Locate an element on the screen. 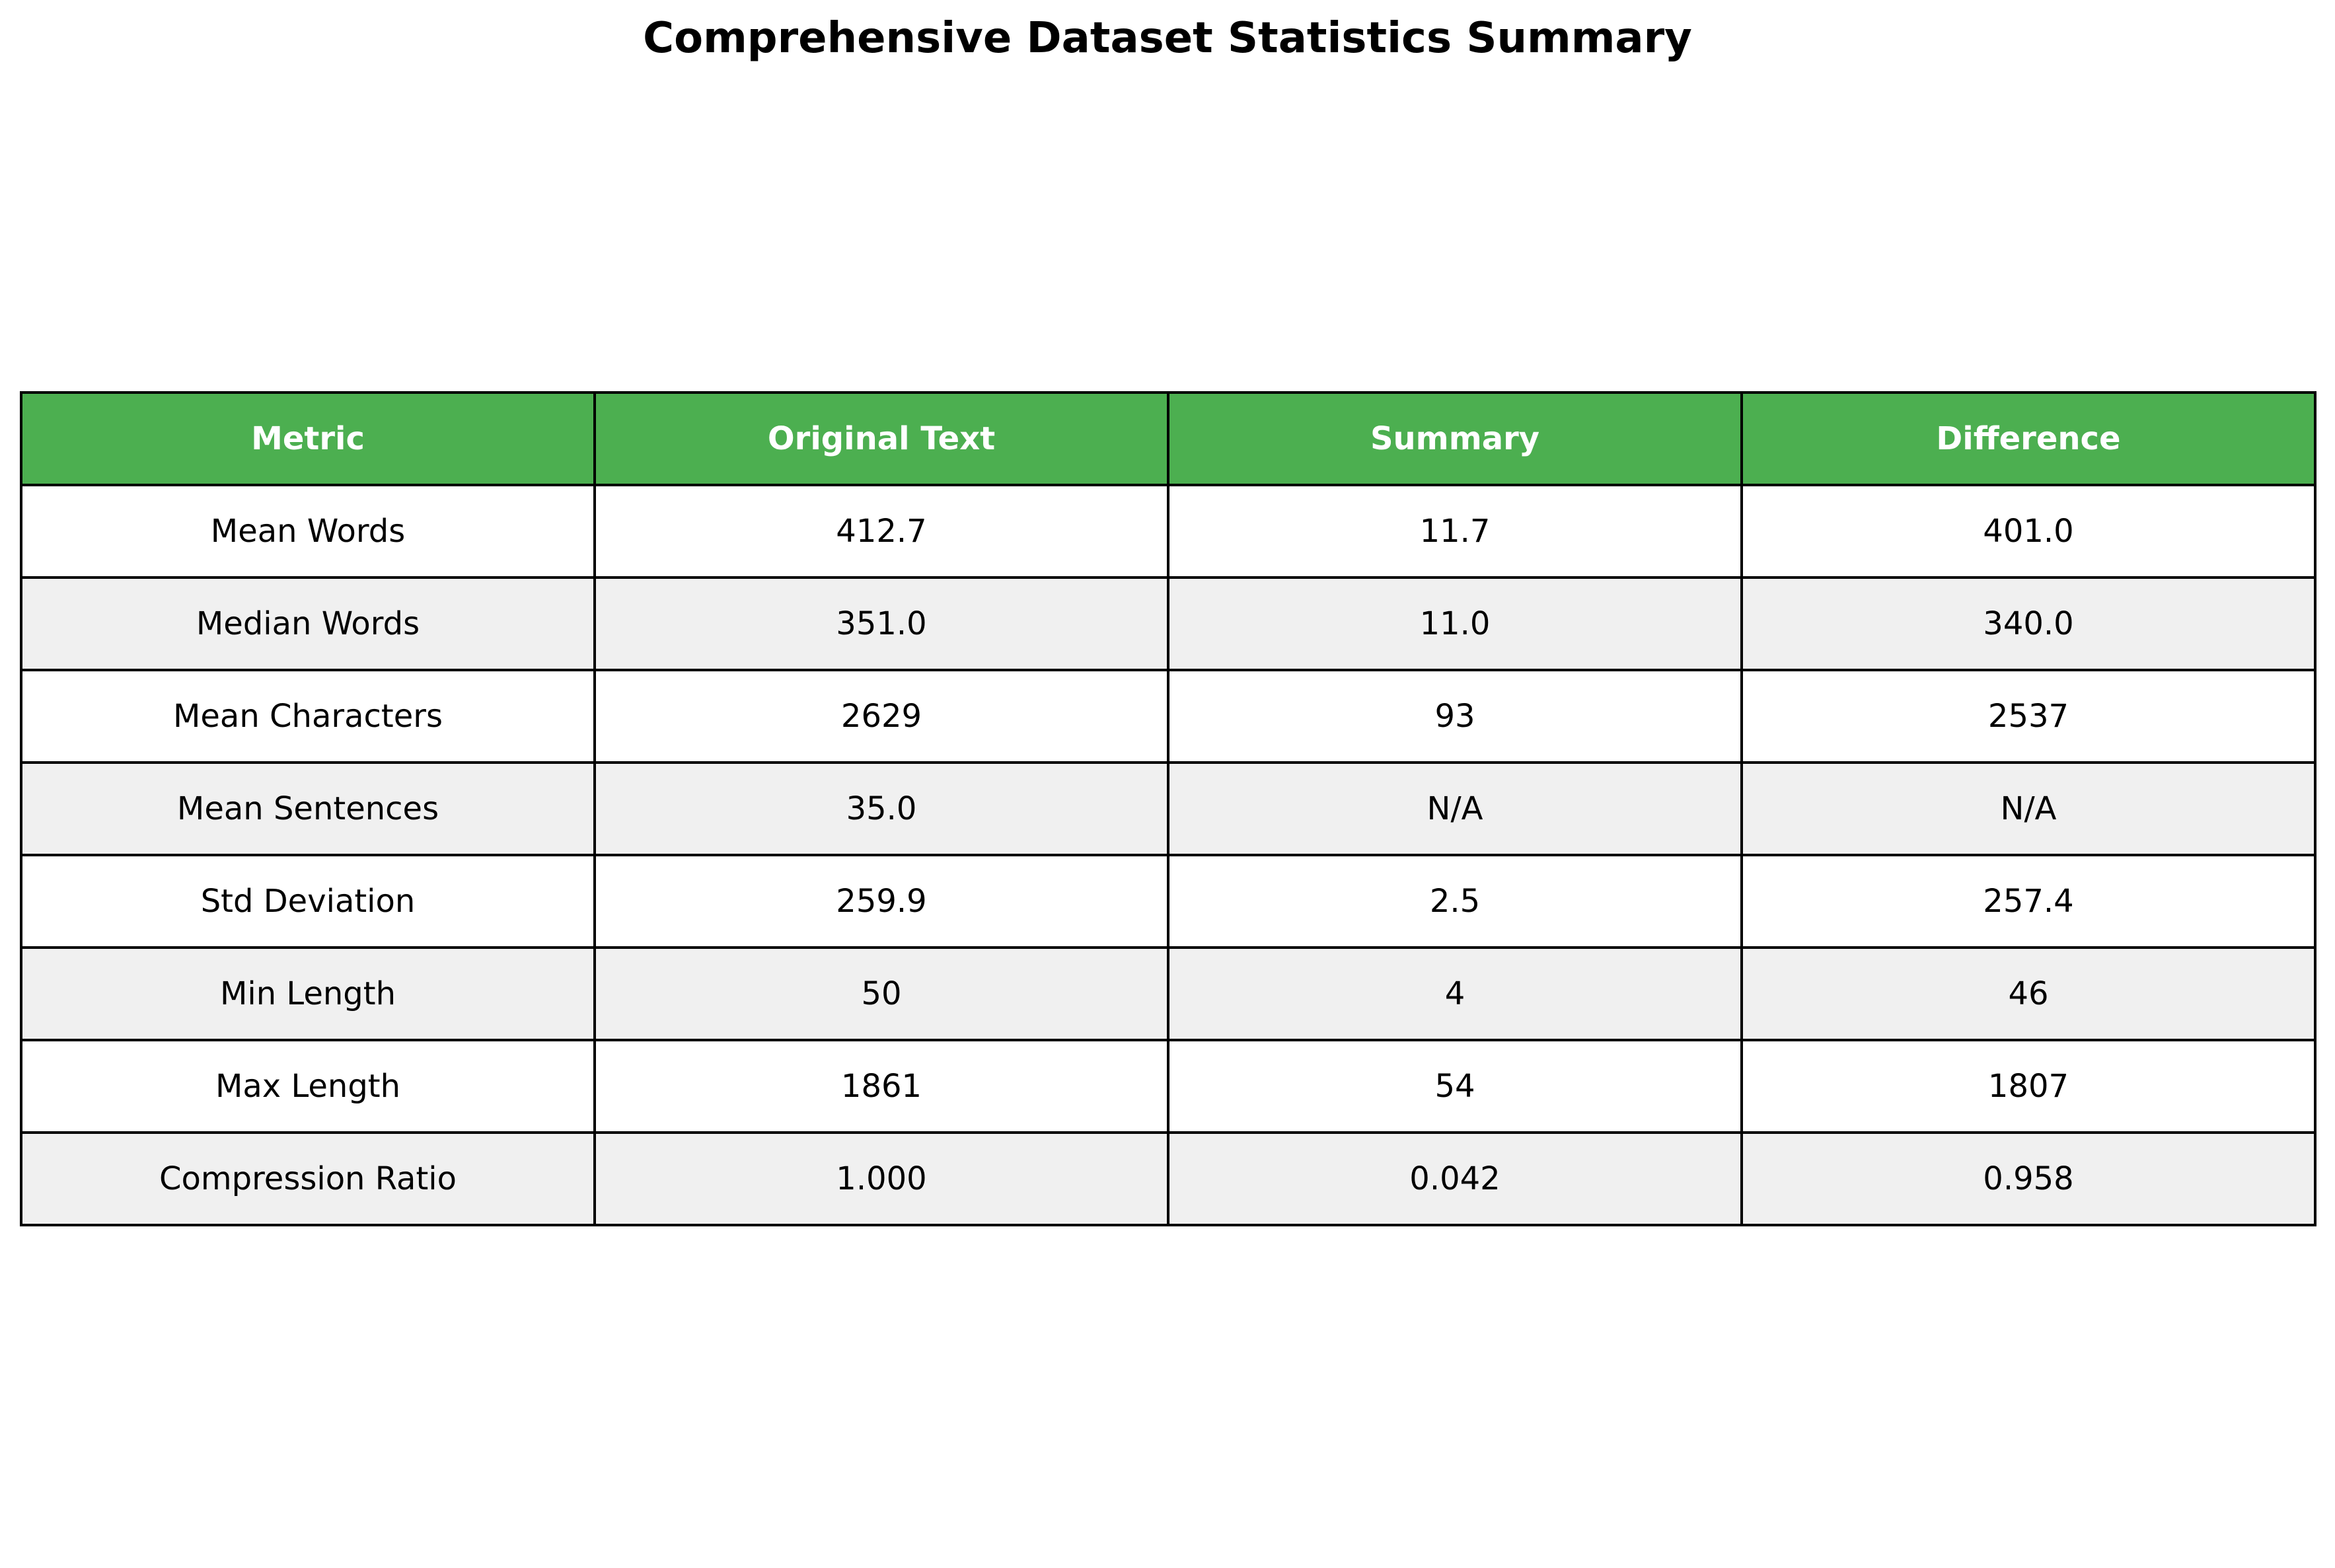  chart-title: Comprehensive Dataset Statistics Summary is located at coordinates (1167, 38).